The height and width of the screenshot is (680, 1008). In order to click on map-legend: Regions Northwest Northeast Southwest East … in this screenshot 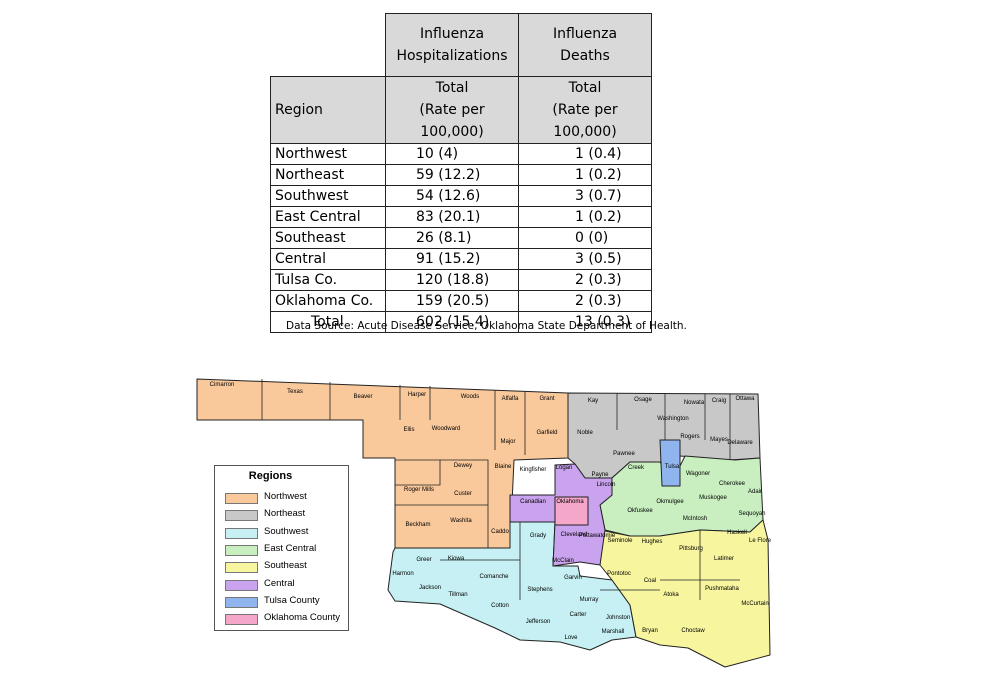, I will do `click(281, 548)`.